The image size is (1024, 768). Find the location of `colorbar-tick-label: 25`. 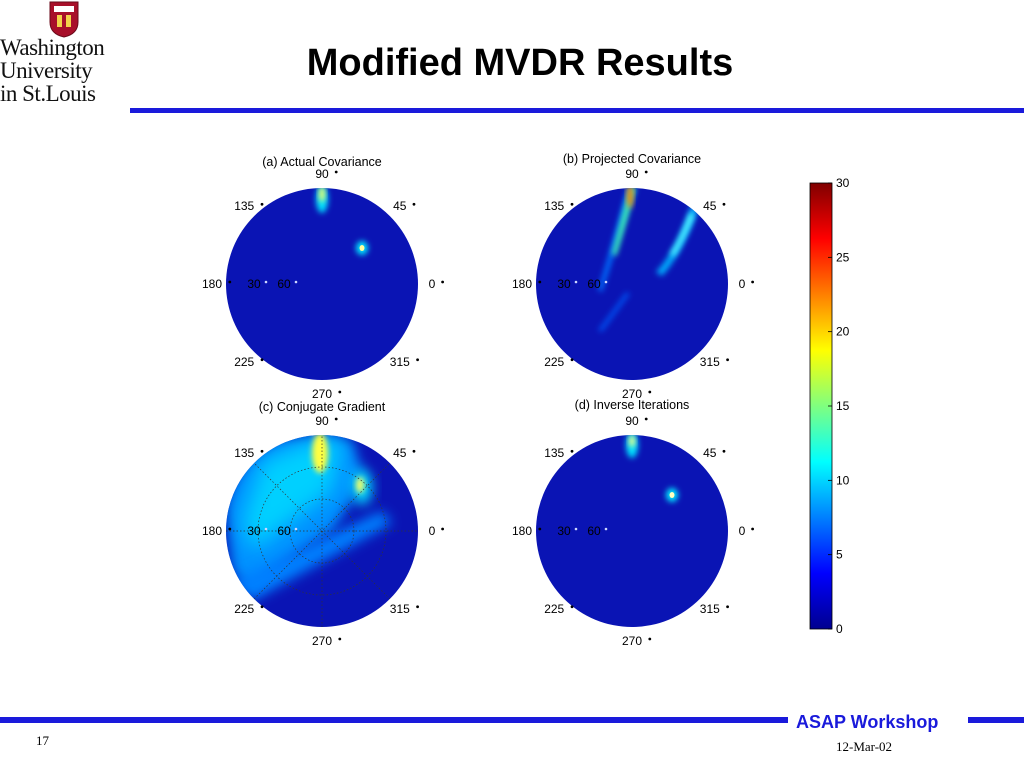

colorbar-tick-label: 25 is located at coordinates (843, 257).